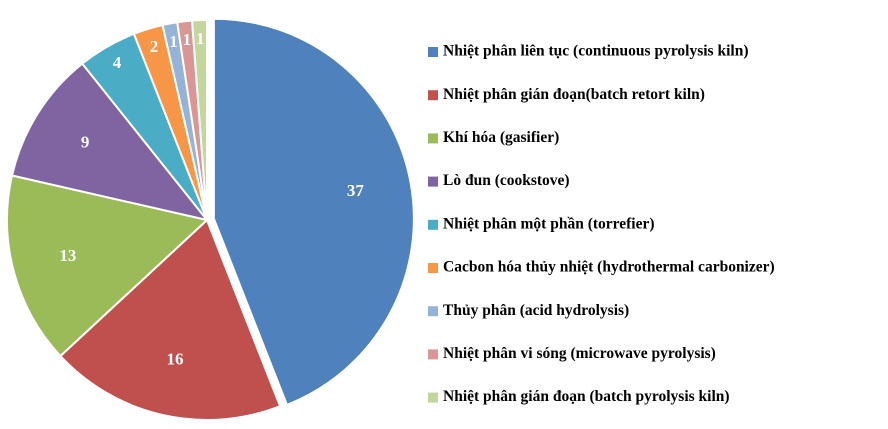 This screenshot has height=429, width=888. I want to click on data-label: 37, so click(356, 190).